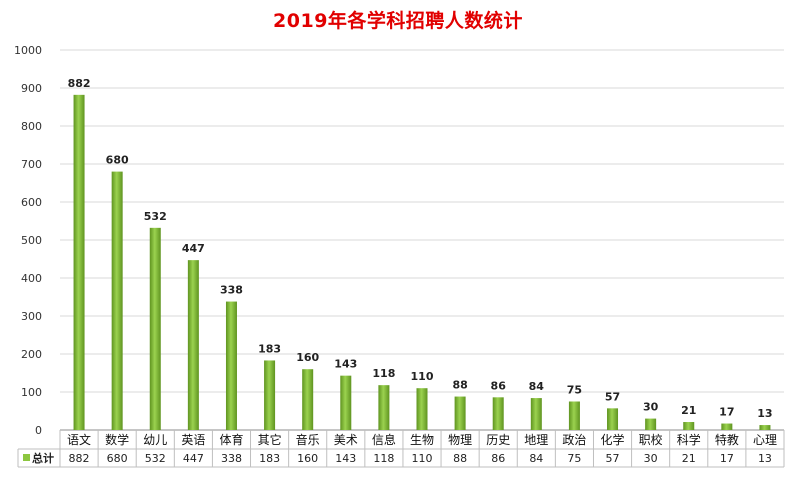  What do you see at coordinates (460, 458) in the screenshot?
I see `table-value: 88` at bounding box center [460, 458].